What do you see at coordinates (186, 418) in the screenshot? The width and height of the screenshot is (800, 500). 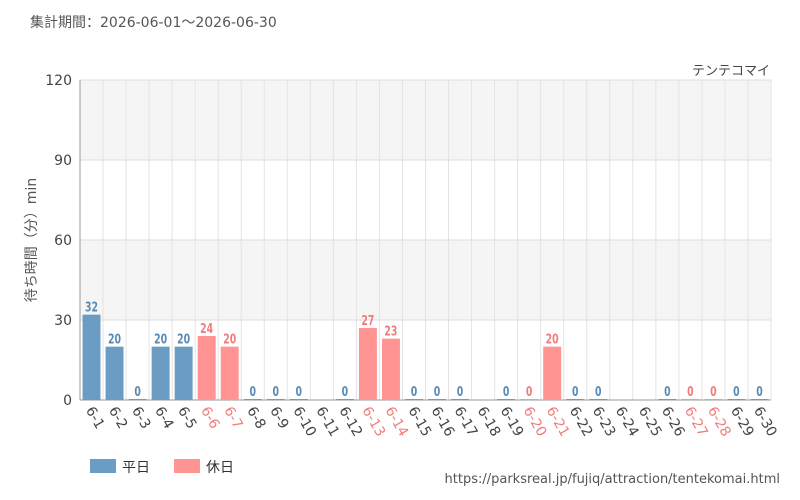 I see `x-tick-label-6-5: 6-5` at bounding box center [186, 418].